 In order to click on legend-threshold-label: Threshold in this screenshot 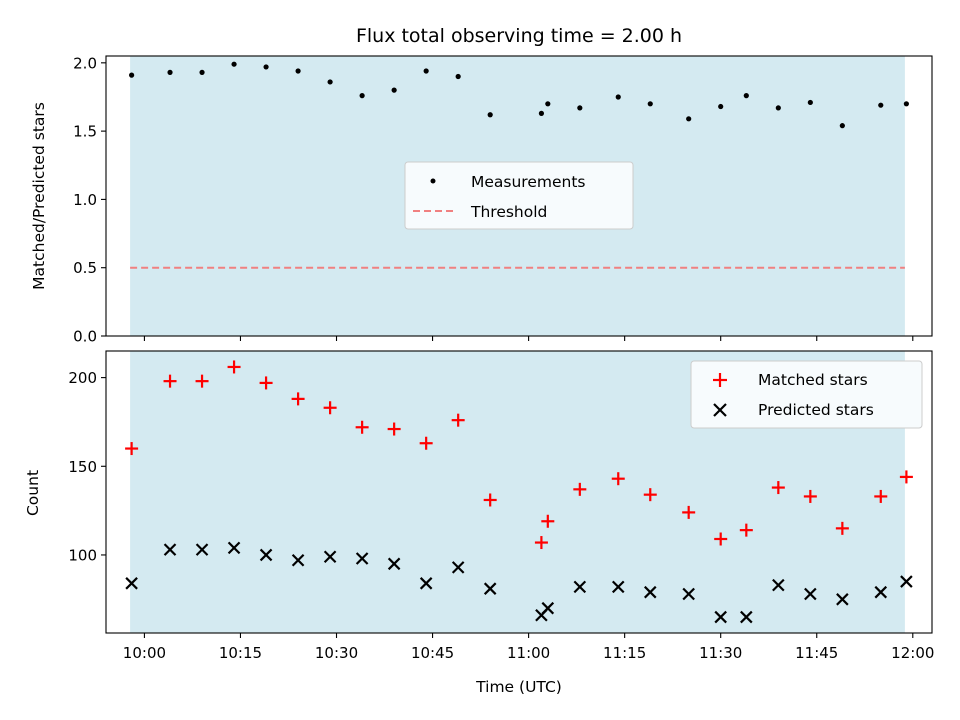, I will do `click(508, 212)`.